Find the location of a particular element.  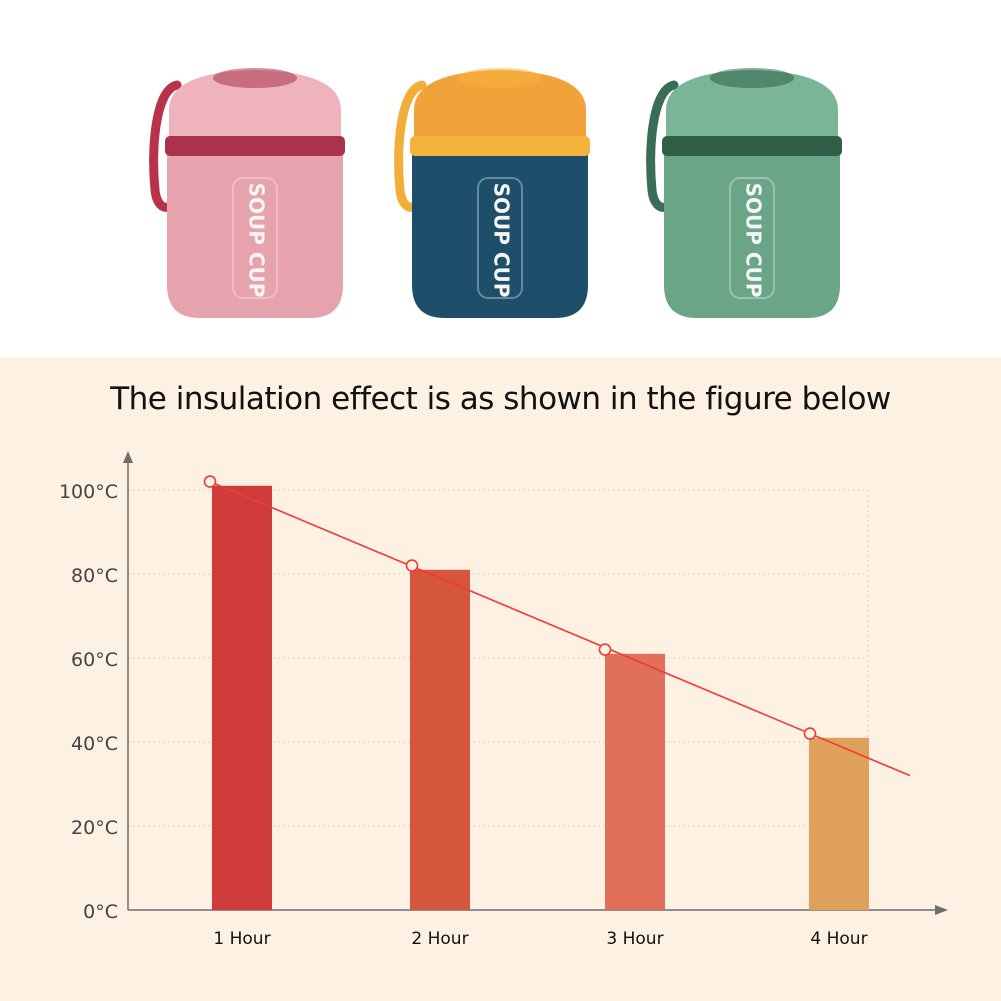

soup-cup-3: SOUP CUP is located at coordinates (744, 193).